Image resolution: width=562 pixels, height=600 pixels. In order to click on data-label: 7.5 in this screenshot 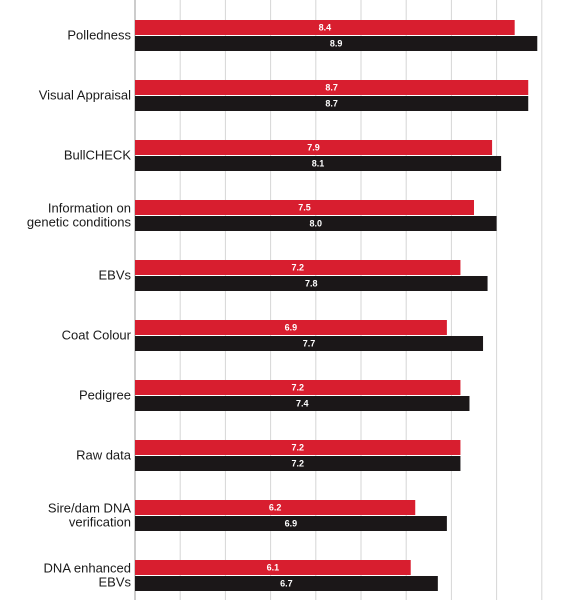, I will do `click(304, 208)`.